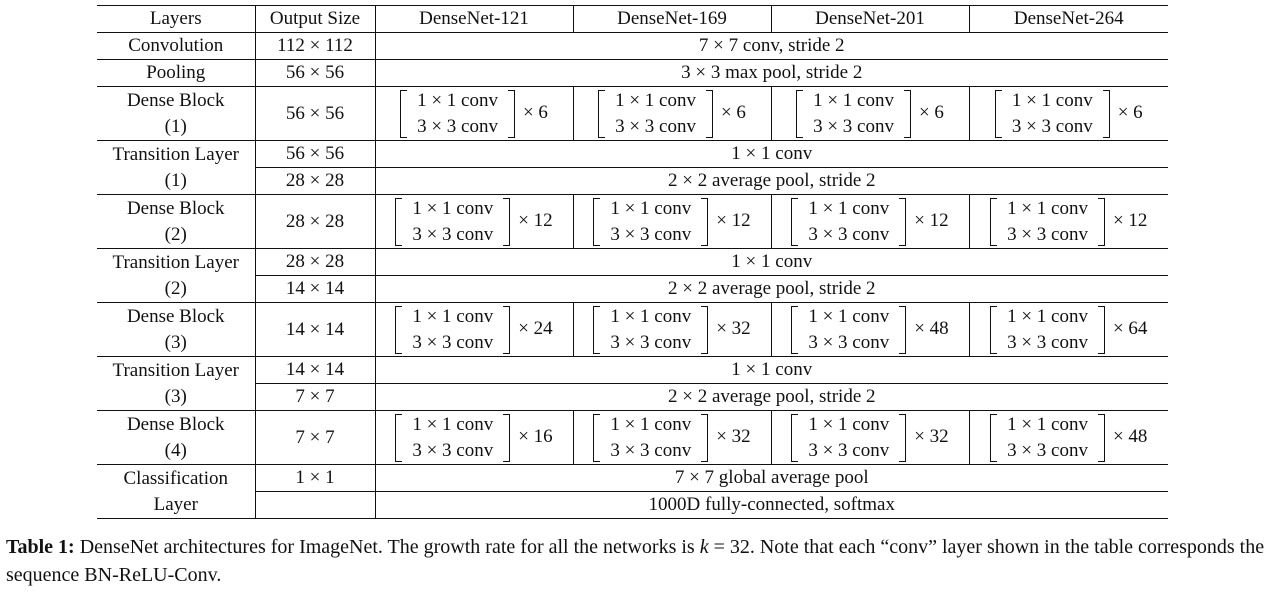 Image resolution: width=1280 pixels, height=595 pixels. I want to click on block-spec: 1 × 1 conv 3 × 3 conv × 6, so click(672, 113).